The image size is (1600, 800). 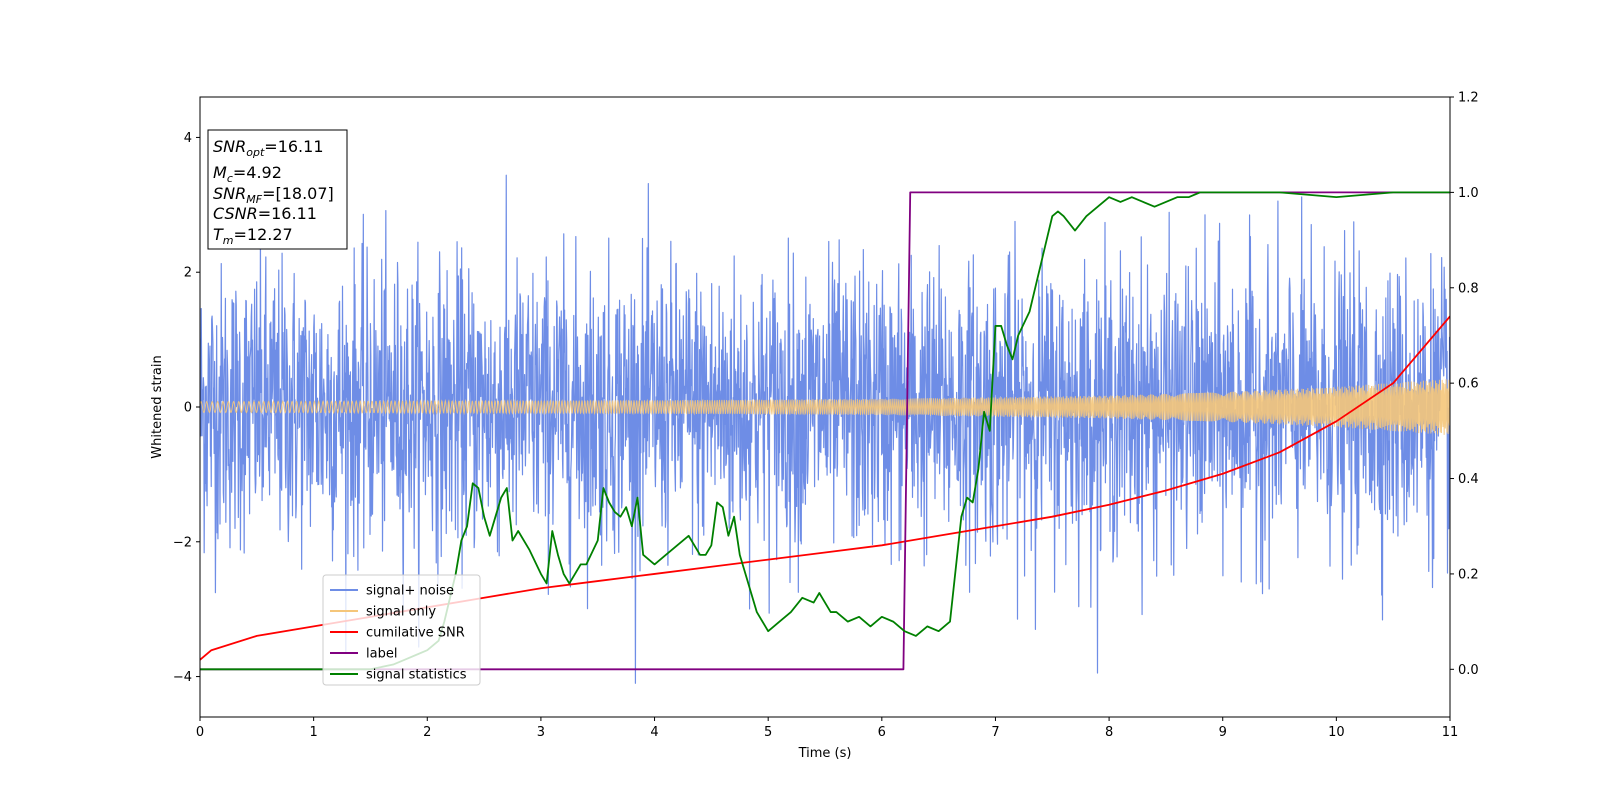 What do you see at coordinates (654, 732) in the screenshot?
I see `x-tick-label: 4` at bounding box center [654, 732].